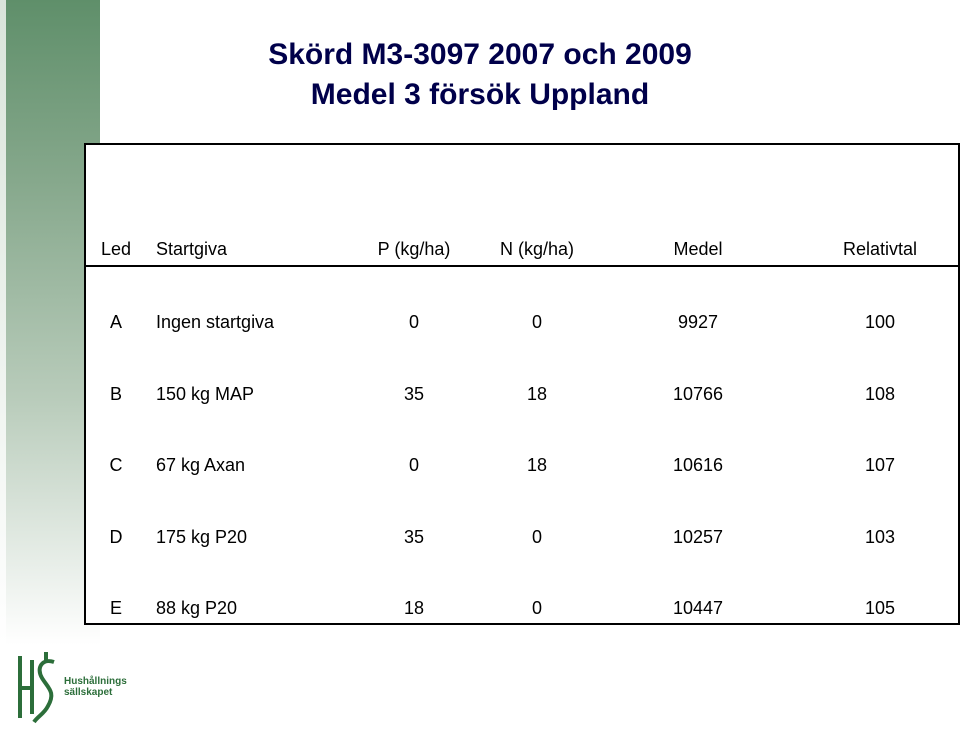 This screenshot has height=733, width=960. What do you see at coordinates (201, 465) in the screenshot?
I see `cell-startgiva: 67 kg Axan` at bounding box center [201, 465].